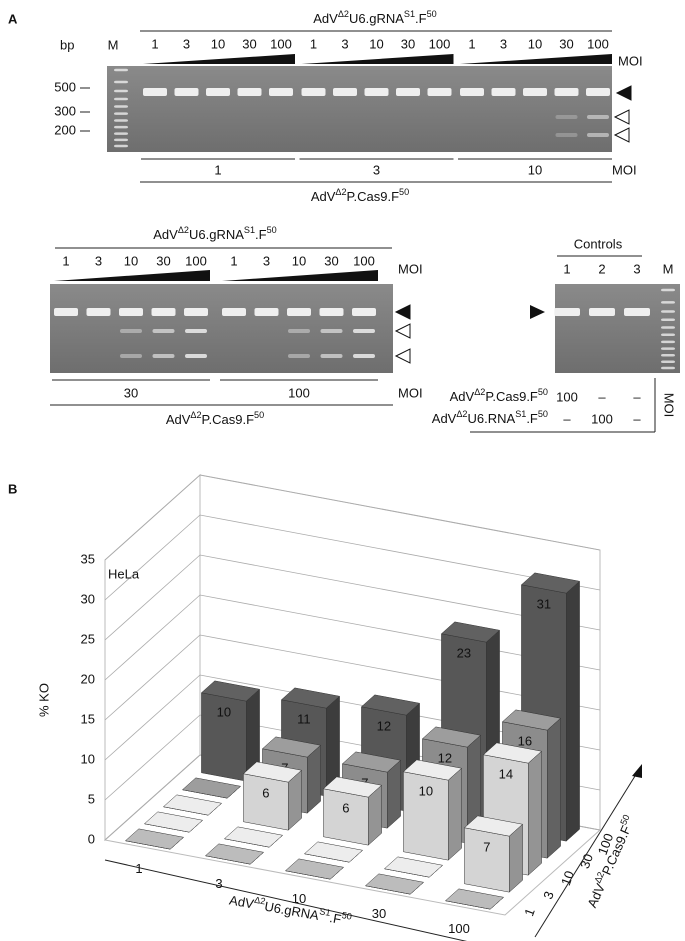  I want to click on moi-wedge, so click(300, 275).